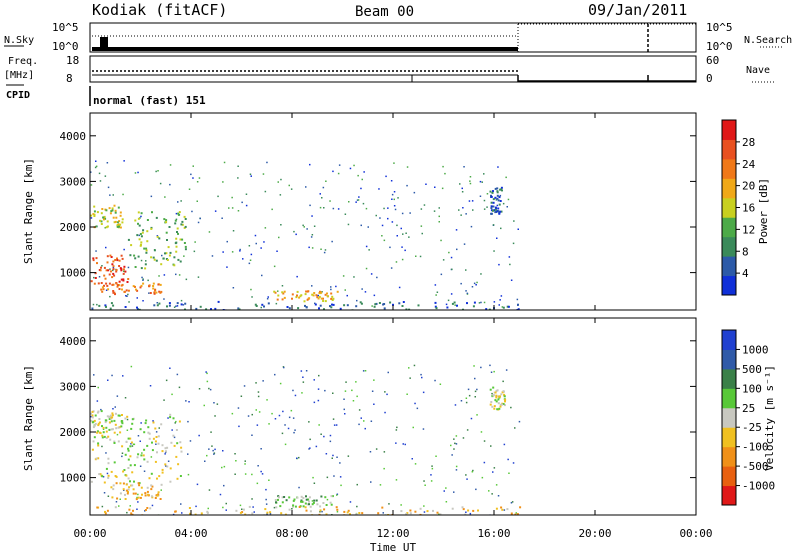 This screenshot has height=554, width=800. What do you see at coordinates (748, 408) in the screenshot?
I see `colorbar-tick-label: 25` at bounding box center [748, 408].